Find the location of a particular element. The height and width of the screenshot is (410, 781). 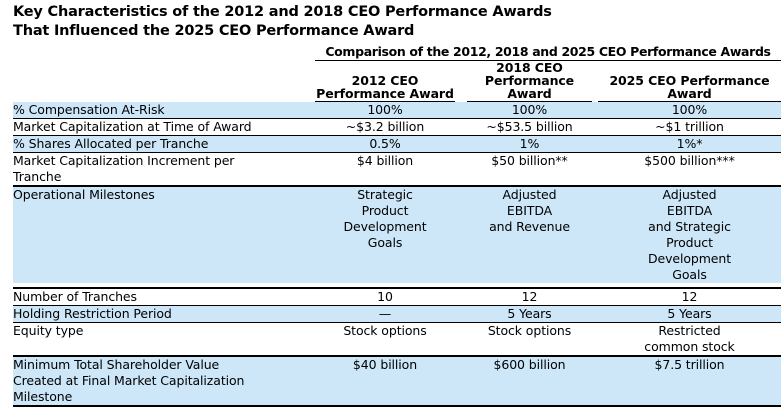

table-row-compensation-at-risk: % Compensation At-Risk 100% 100% 100% is located at coordinates (397, 110).